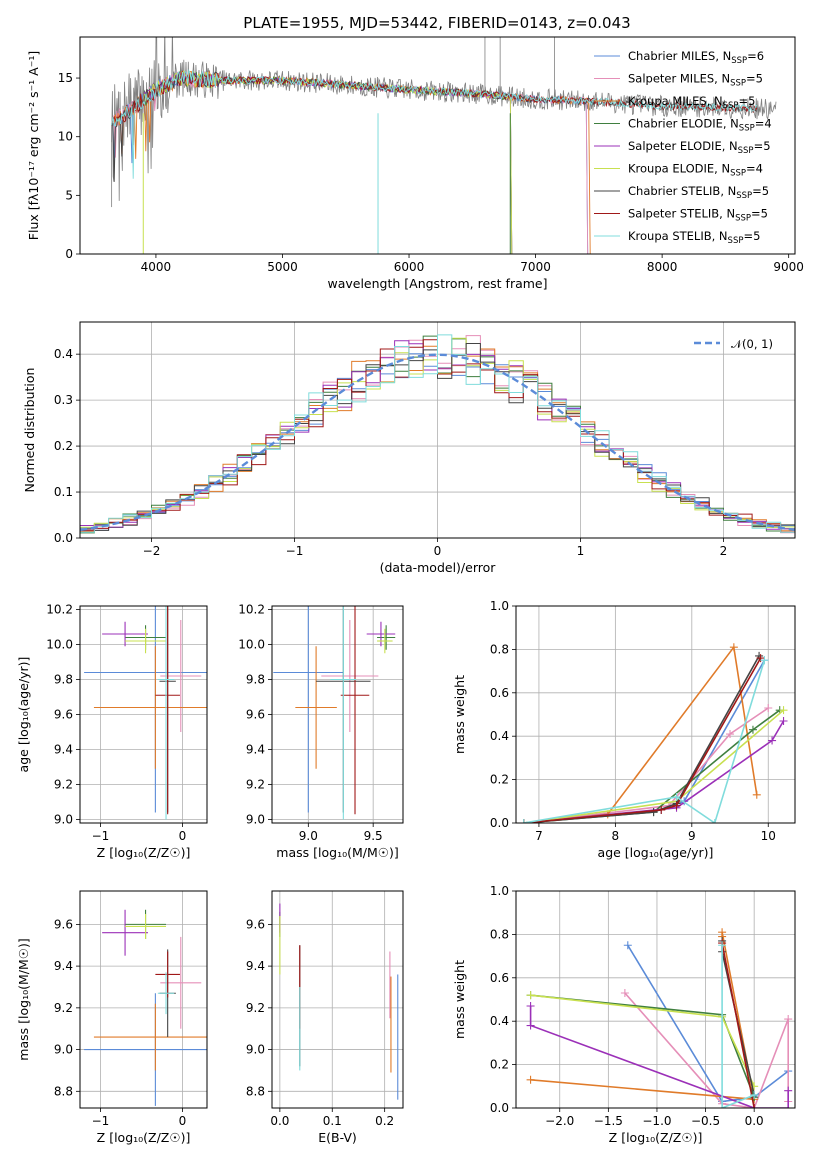 This screenshot has width=819, height=1170. I want to click on x-tick-label: 0, so click(183, 1121).